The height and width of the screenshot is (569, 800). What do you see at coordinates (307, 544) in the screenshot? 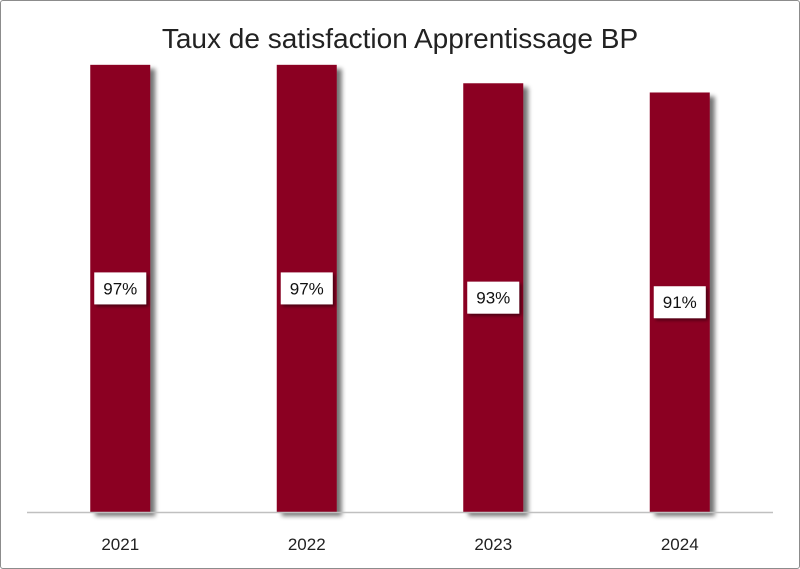
I see `x-tick-label: 2022` at bounding box center [307, 544].